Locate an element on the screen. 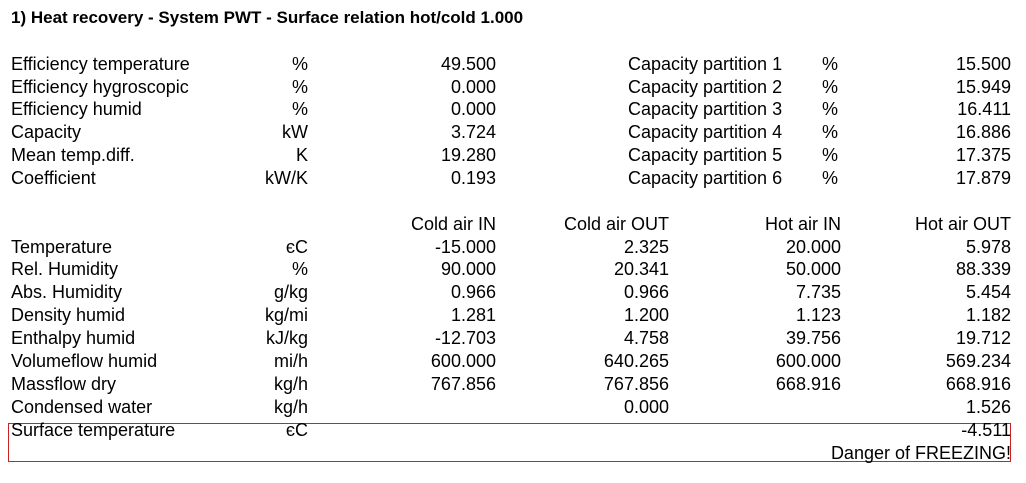 This screenshot has height=483, width=1026. row-label: Massflow dry is located at coordinates (64, 384).